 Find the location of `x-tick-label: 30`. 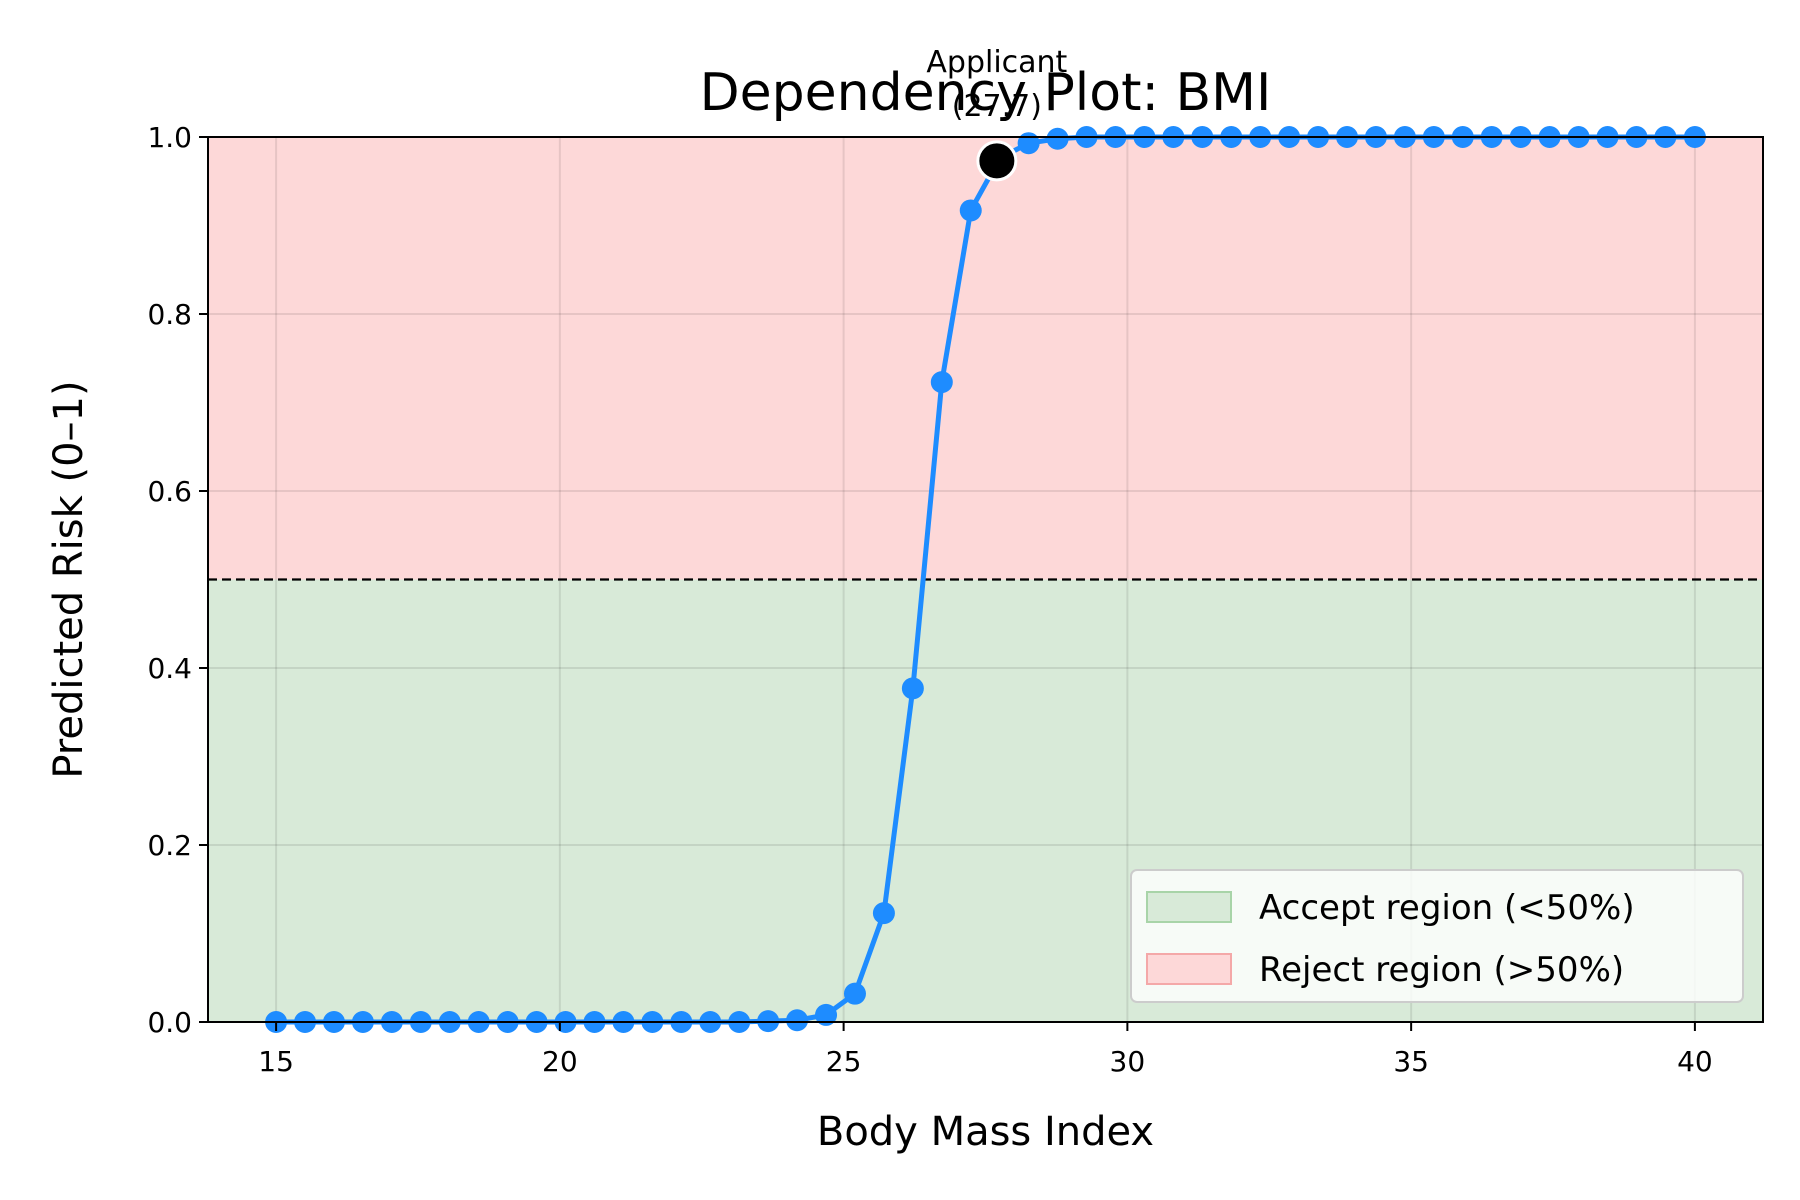

x-tick-label: 30 is located at coordinates (1128, 1061).